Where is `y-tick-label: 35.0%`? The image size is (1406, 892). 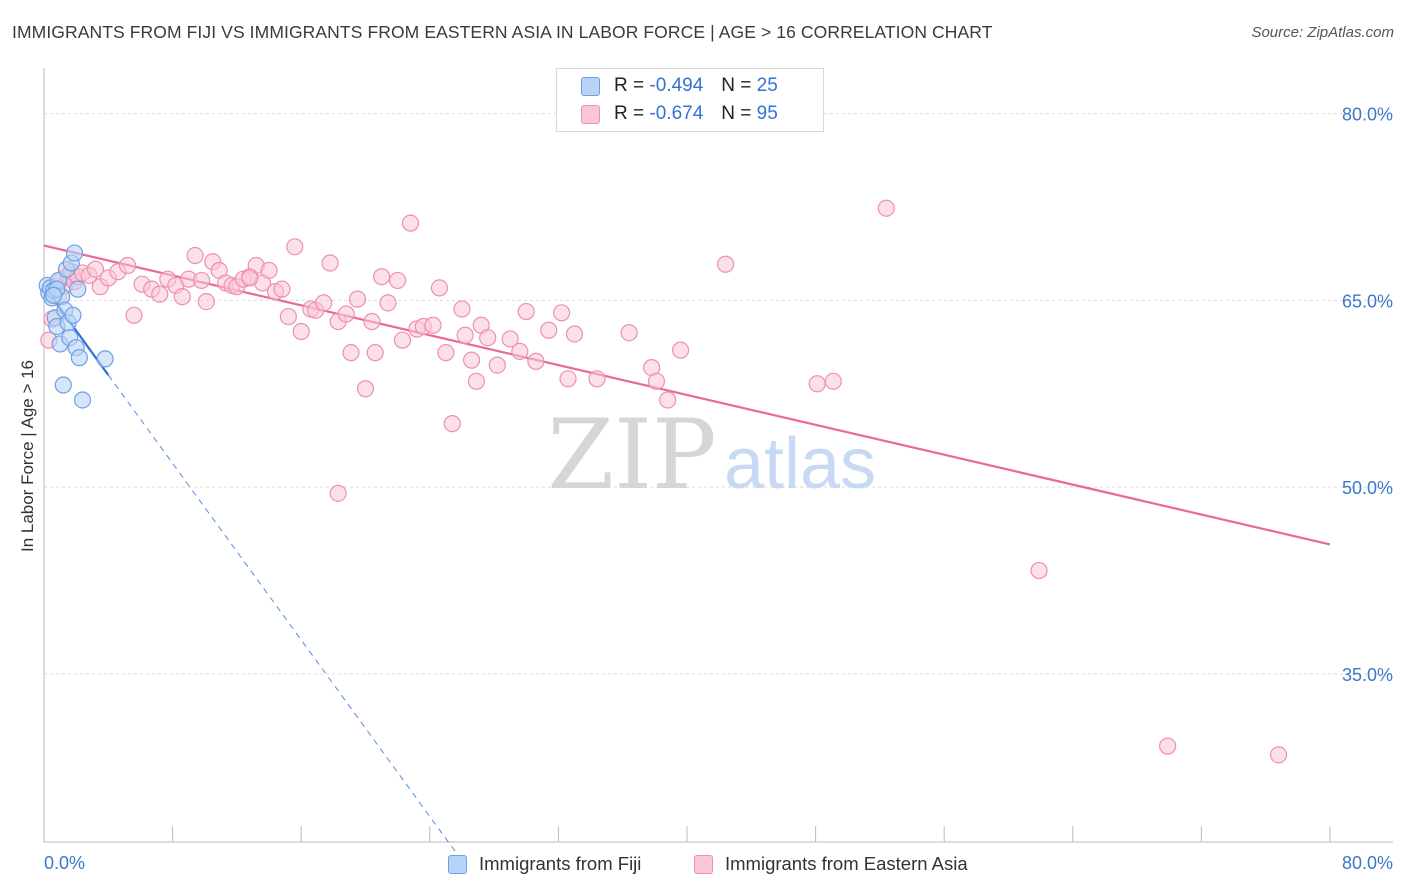
y-tick-label: 35.0% is located at coordinates (1367, 675).